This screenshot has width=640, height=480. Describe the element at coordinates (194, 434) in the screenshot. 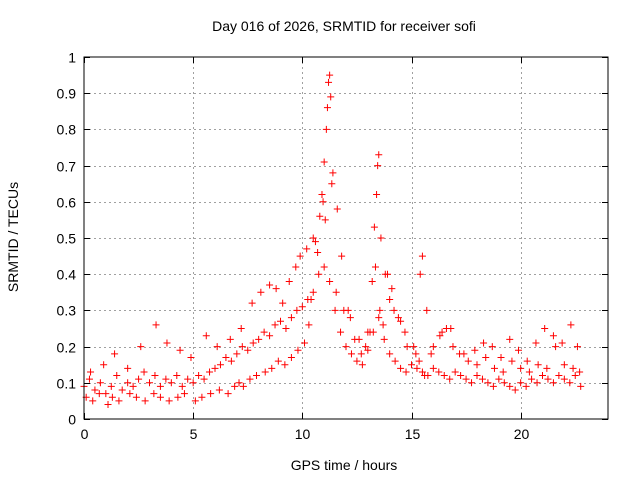

I see `x-tick-label: 5` at that location.